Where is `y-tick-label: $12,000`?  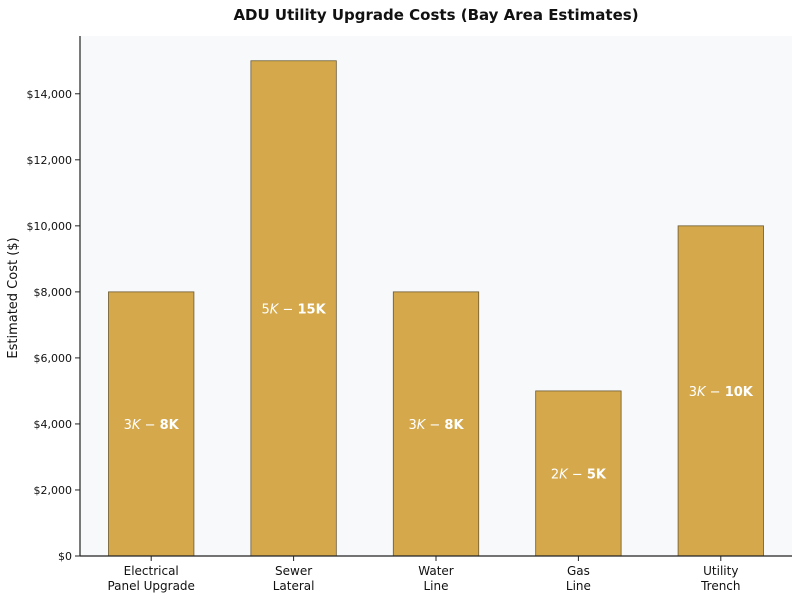
y-tick-label: $12,000 is located at coordinates (50, 160).